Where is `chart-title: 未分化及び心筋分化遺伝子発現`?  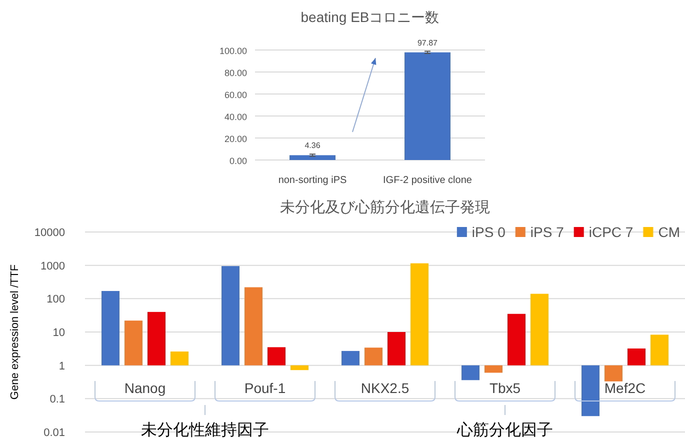
chart-title: 未分化及び心筋分化遺伝子発現 is located at coordinates (385, 207).